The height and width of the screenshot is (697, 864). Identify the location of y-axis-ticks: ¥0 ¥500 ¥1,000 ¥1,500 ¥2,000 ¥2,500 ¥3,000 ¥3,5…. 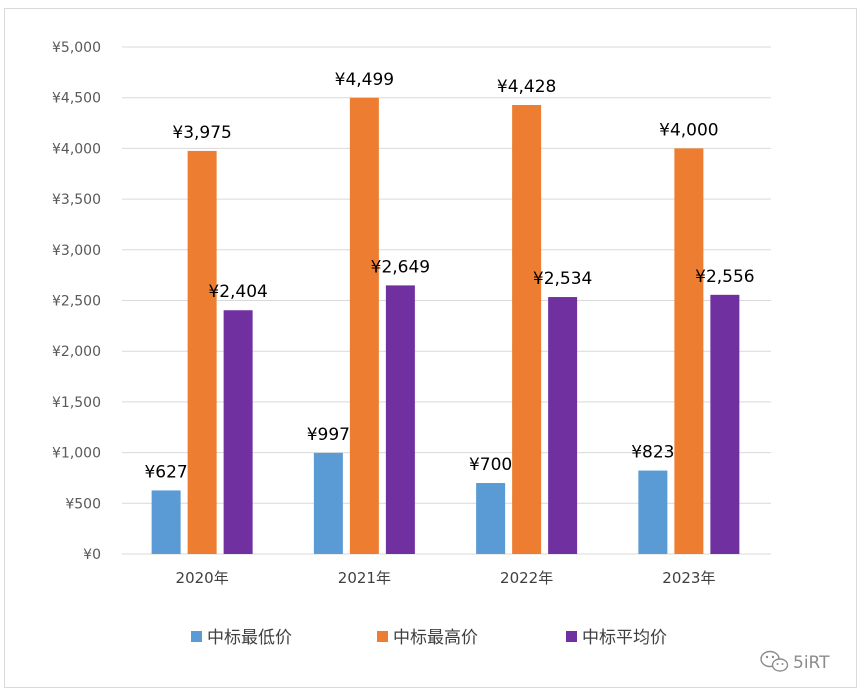
(76, 301).